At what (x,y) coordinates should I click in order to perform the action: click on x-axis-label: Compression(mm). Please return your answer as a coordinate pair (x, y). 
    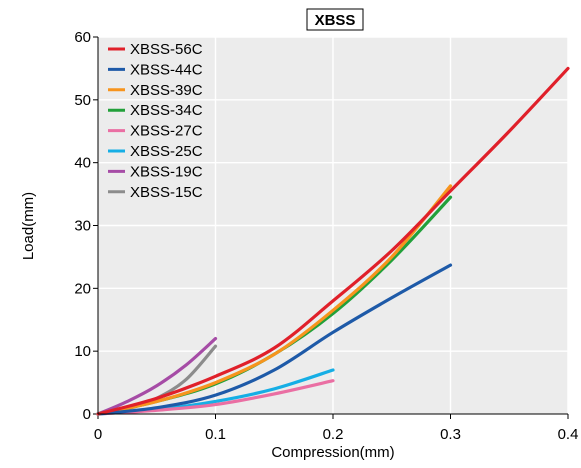
    Looking at the image, I should click on (332, 452).